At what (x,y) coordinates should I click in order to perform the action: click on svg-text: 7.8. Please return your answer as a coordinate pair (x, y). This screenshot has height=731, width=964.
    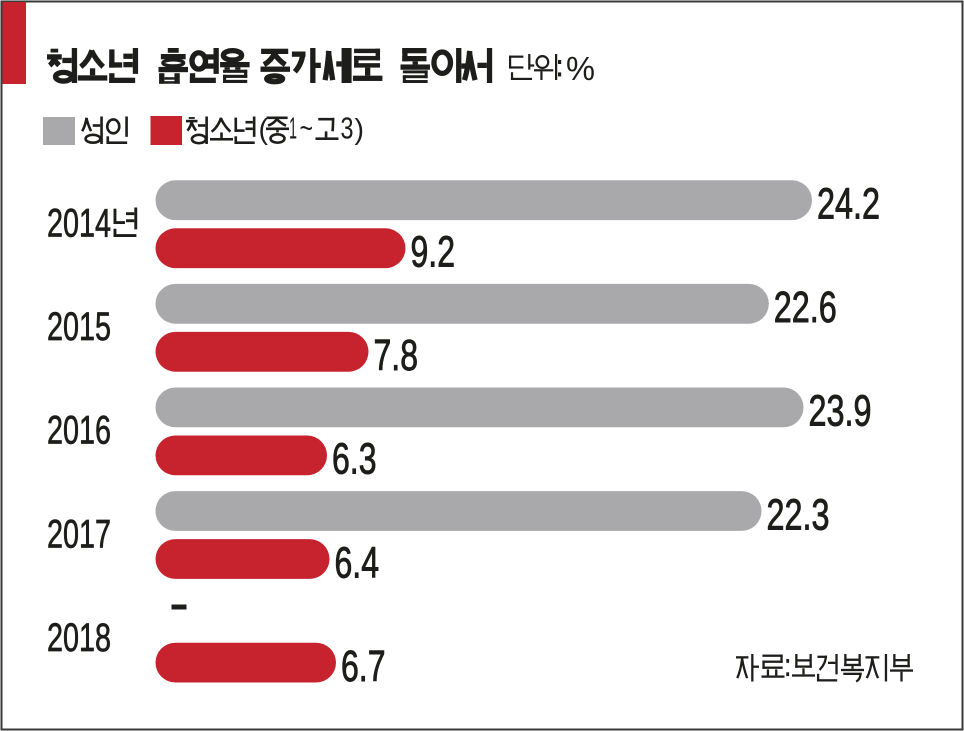
    Looking at the image, I should click on (396, 355).